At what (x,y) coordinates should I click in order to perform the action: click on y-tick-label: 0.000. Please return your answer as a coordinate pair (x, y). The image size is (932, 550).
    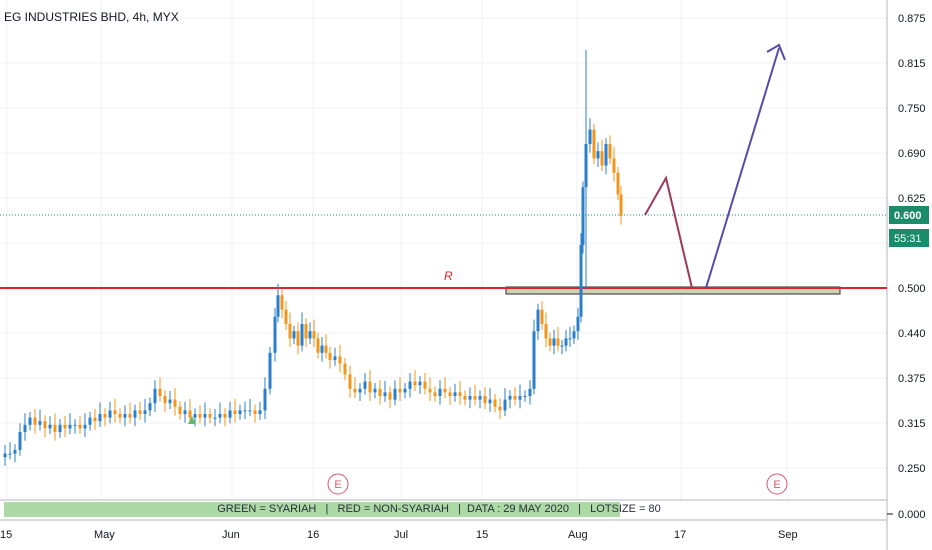
    Looking at the image, I should click on (912, 515).